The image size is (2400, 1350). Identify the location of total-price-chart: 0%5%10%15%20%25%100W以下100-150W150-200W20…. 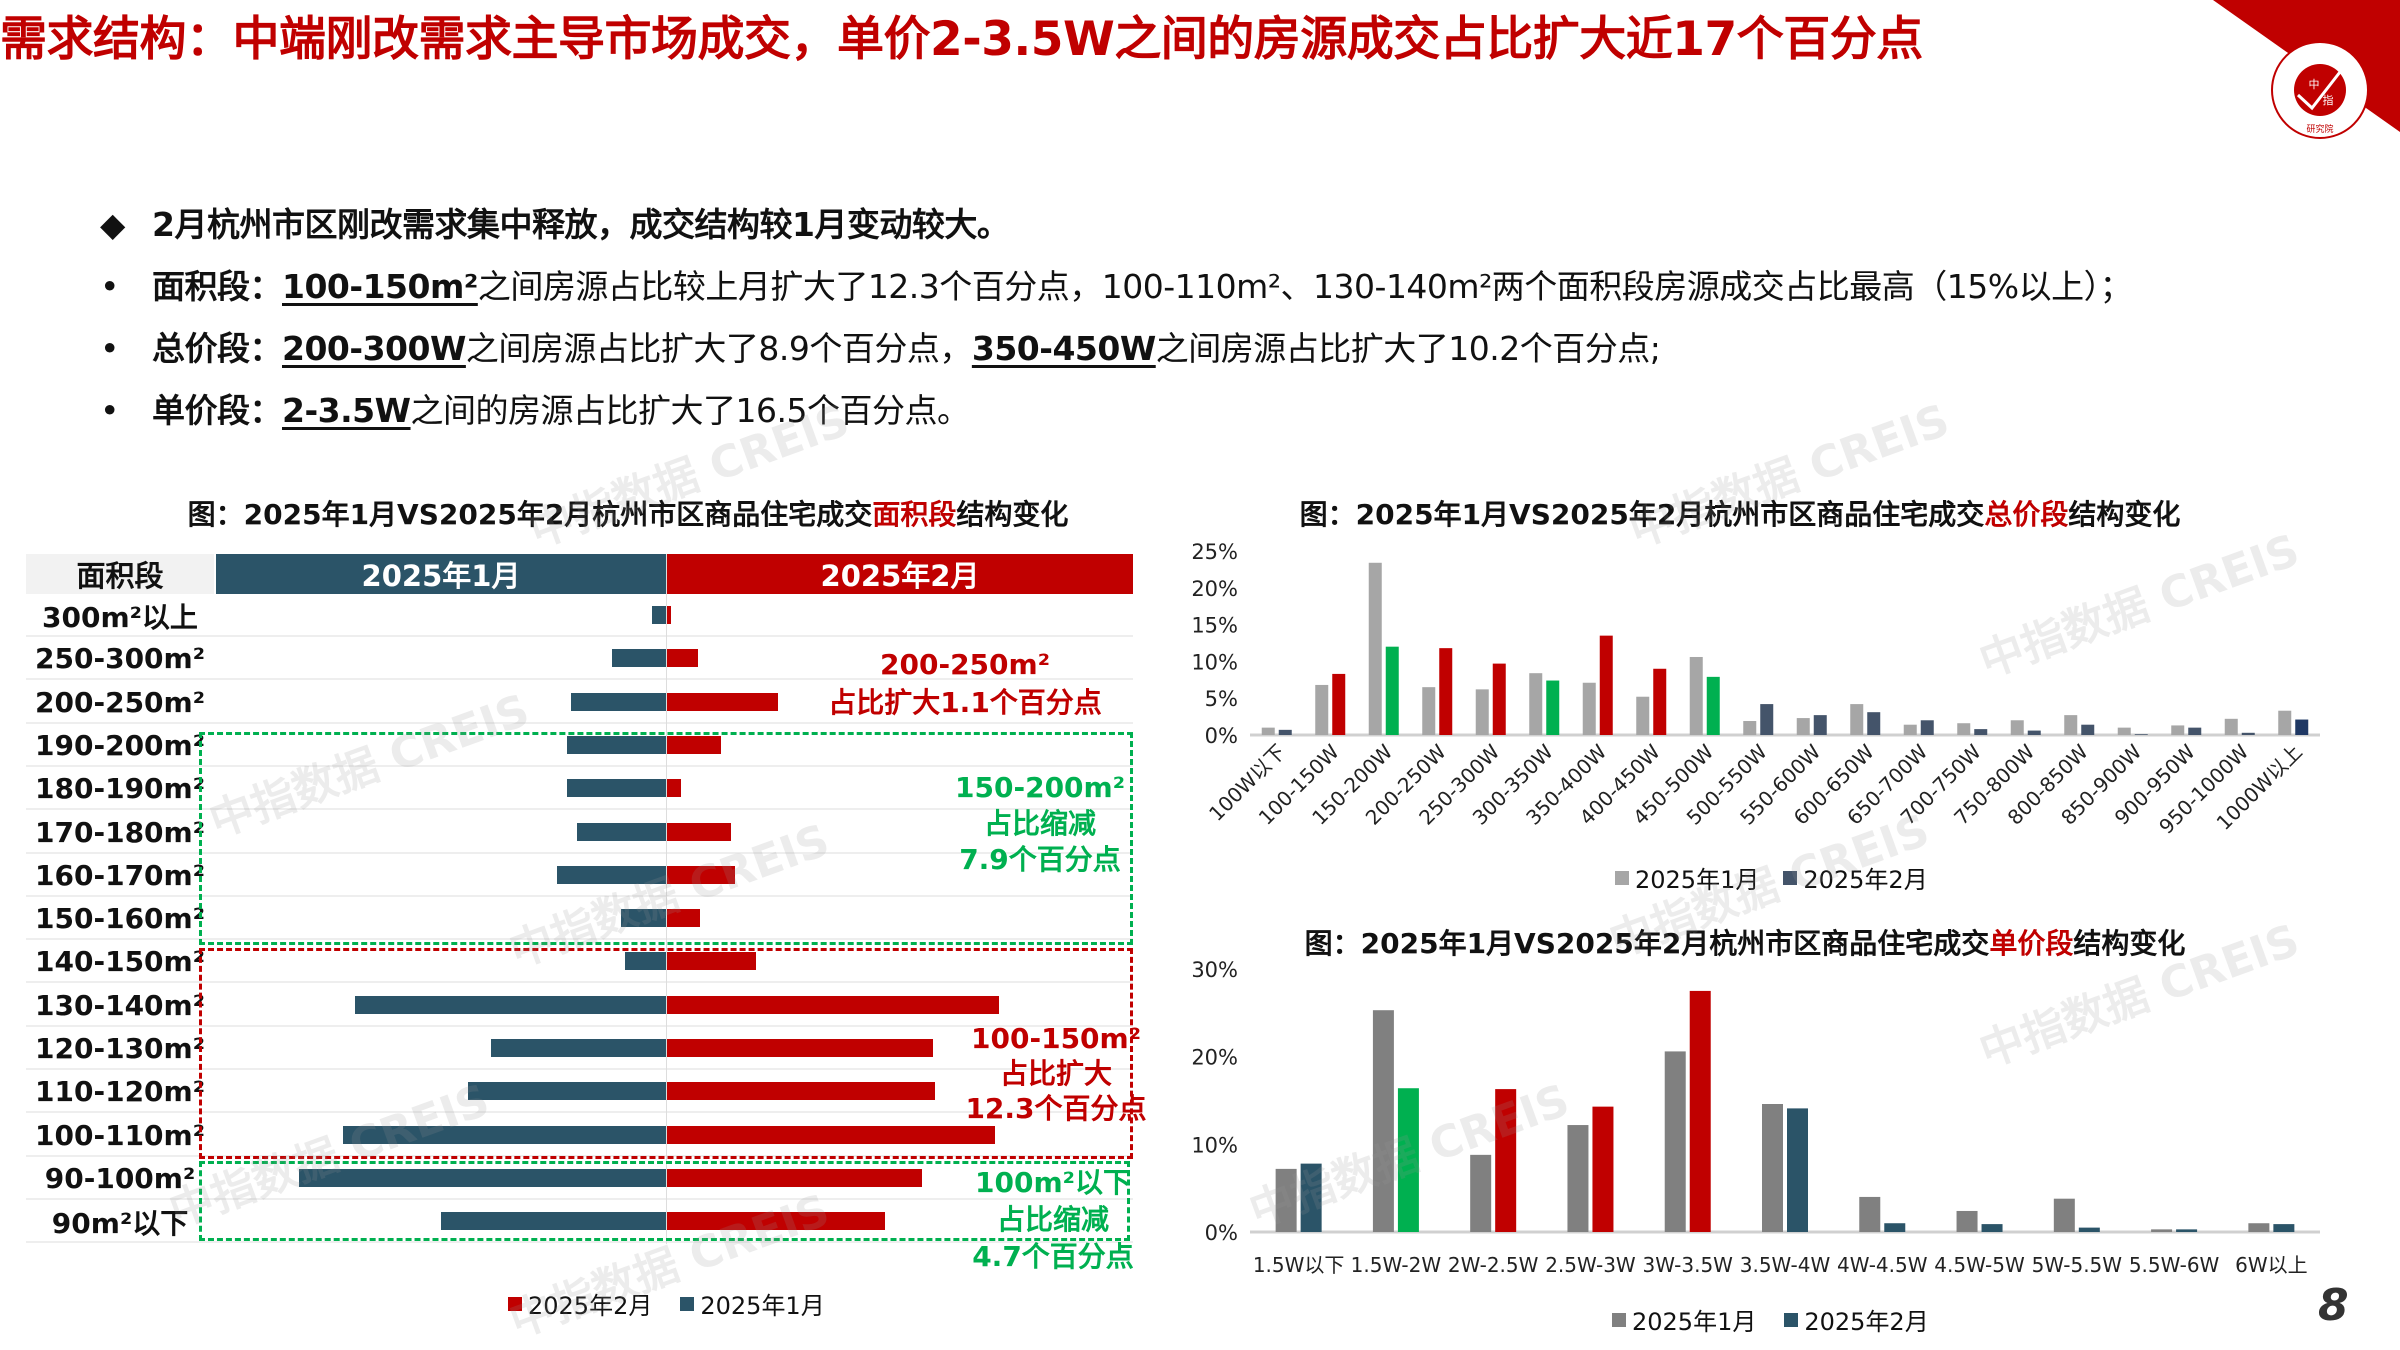
(1755, 689).